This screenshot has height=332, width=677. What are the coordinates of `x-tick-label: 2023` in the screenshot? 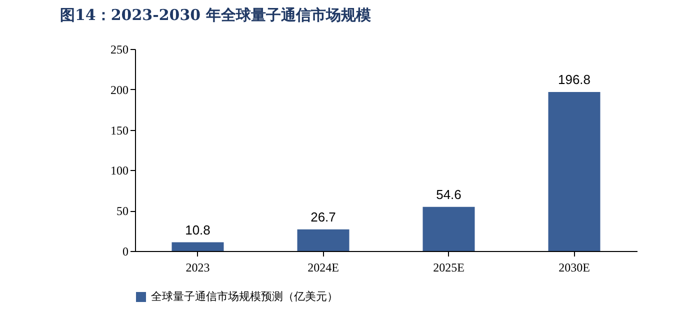 It's located at (198, 267).